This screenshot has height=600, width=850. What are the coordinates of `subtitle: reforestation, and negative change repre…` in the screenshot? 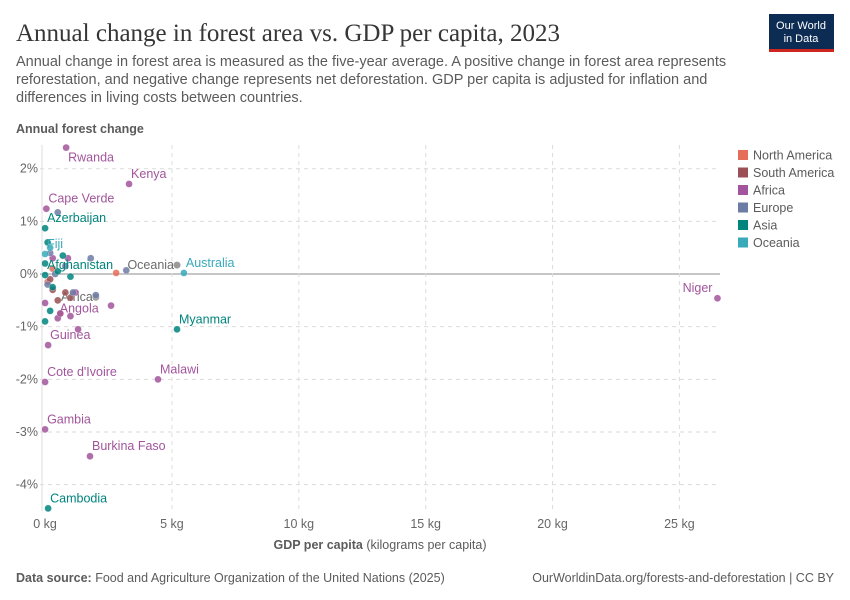 It's located at (361, 80).